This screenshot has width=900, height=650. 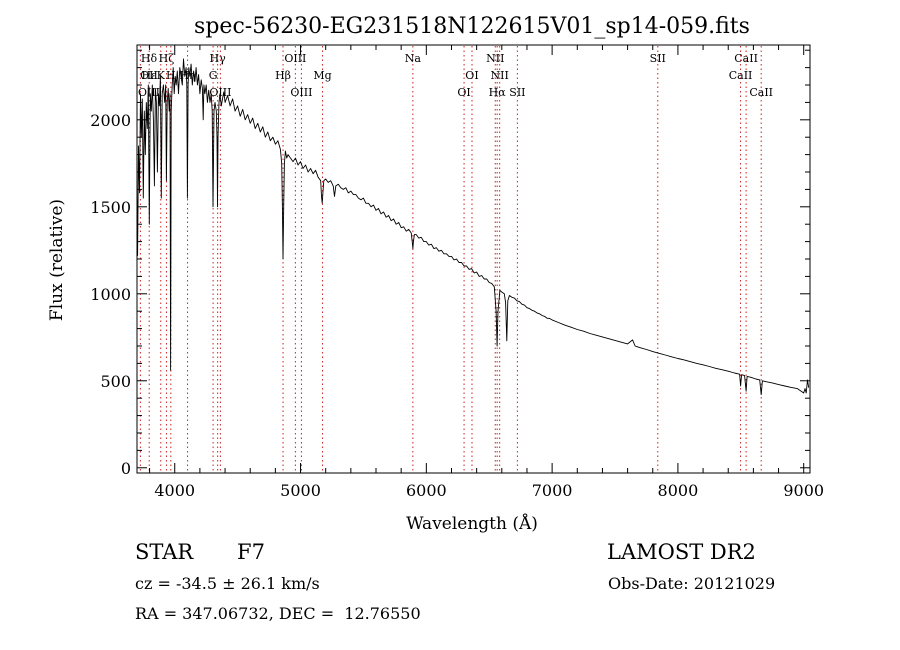 I want to click on marker-label-21: SII, so click(x=517, y=92).